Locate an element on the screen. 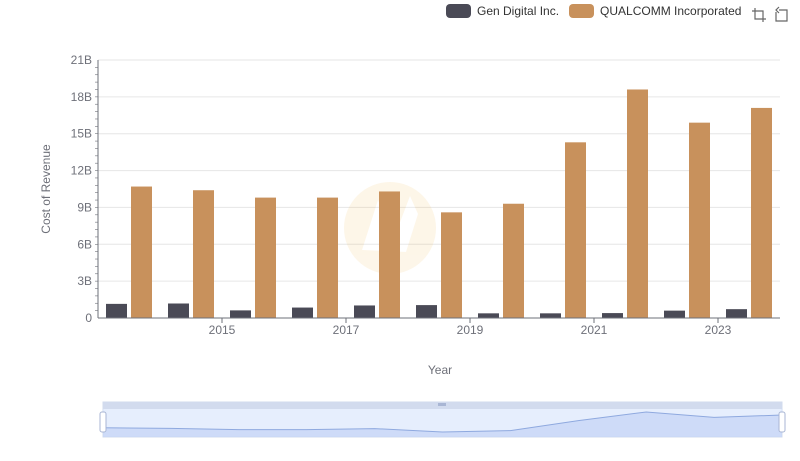 The image size is (800, 461). datazoom-right-handle is located at coordinates (782, 422).